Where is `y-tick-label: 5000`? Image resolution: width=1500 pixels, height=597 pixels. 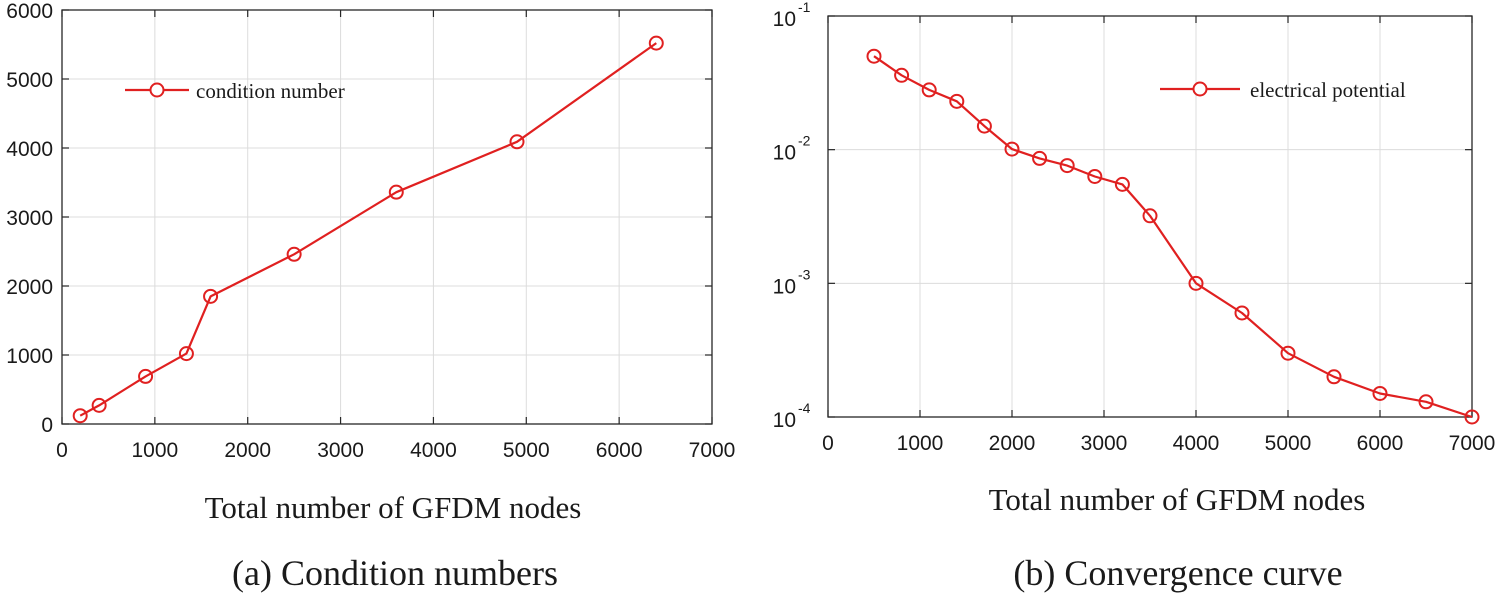
y-tick-label: 5000 is located at coordinates (29, 80).